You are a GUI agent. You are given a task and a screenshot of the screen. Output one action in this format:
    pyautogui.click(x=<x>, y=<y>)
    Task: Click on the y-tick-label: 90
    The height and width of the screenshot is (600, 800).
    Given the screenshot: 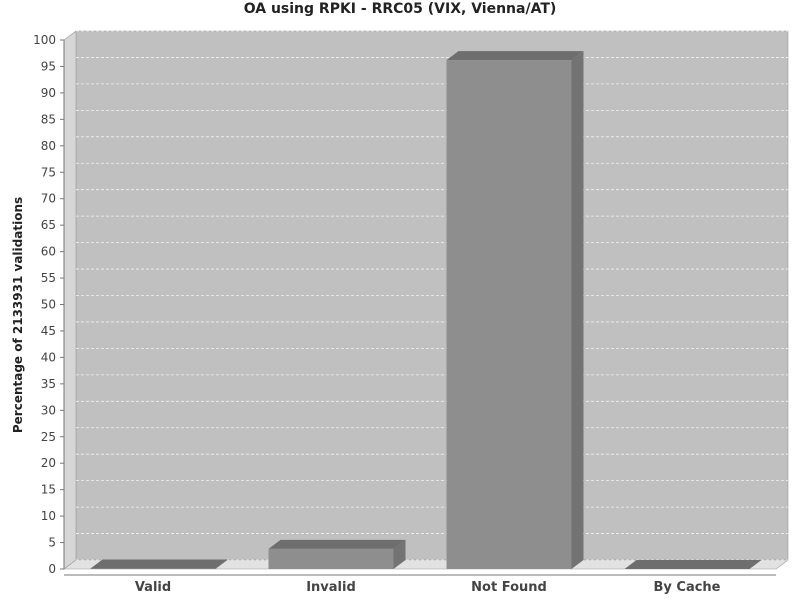 What is the action you would take?
    pyautogui.click(x=48, y=93)
    